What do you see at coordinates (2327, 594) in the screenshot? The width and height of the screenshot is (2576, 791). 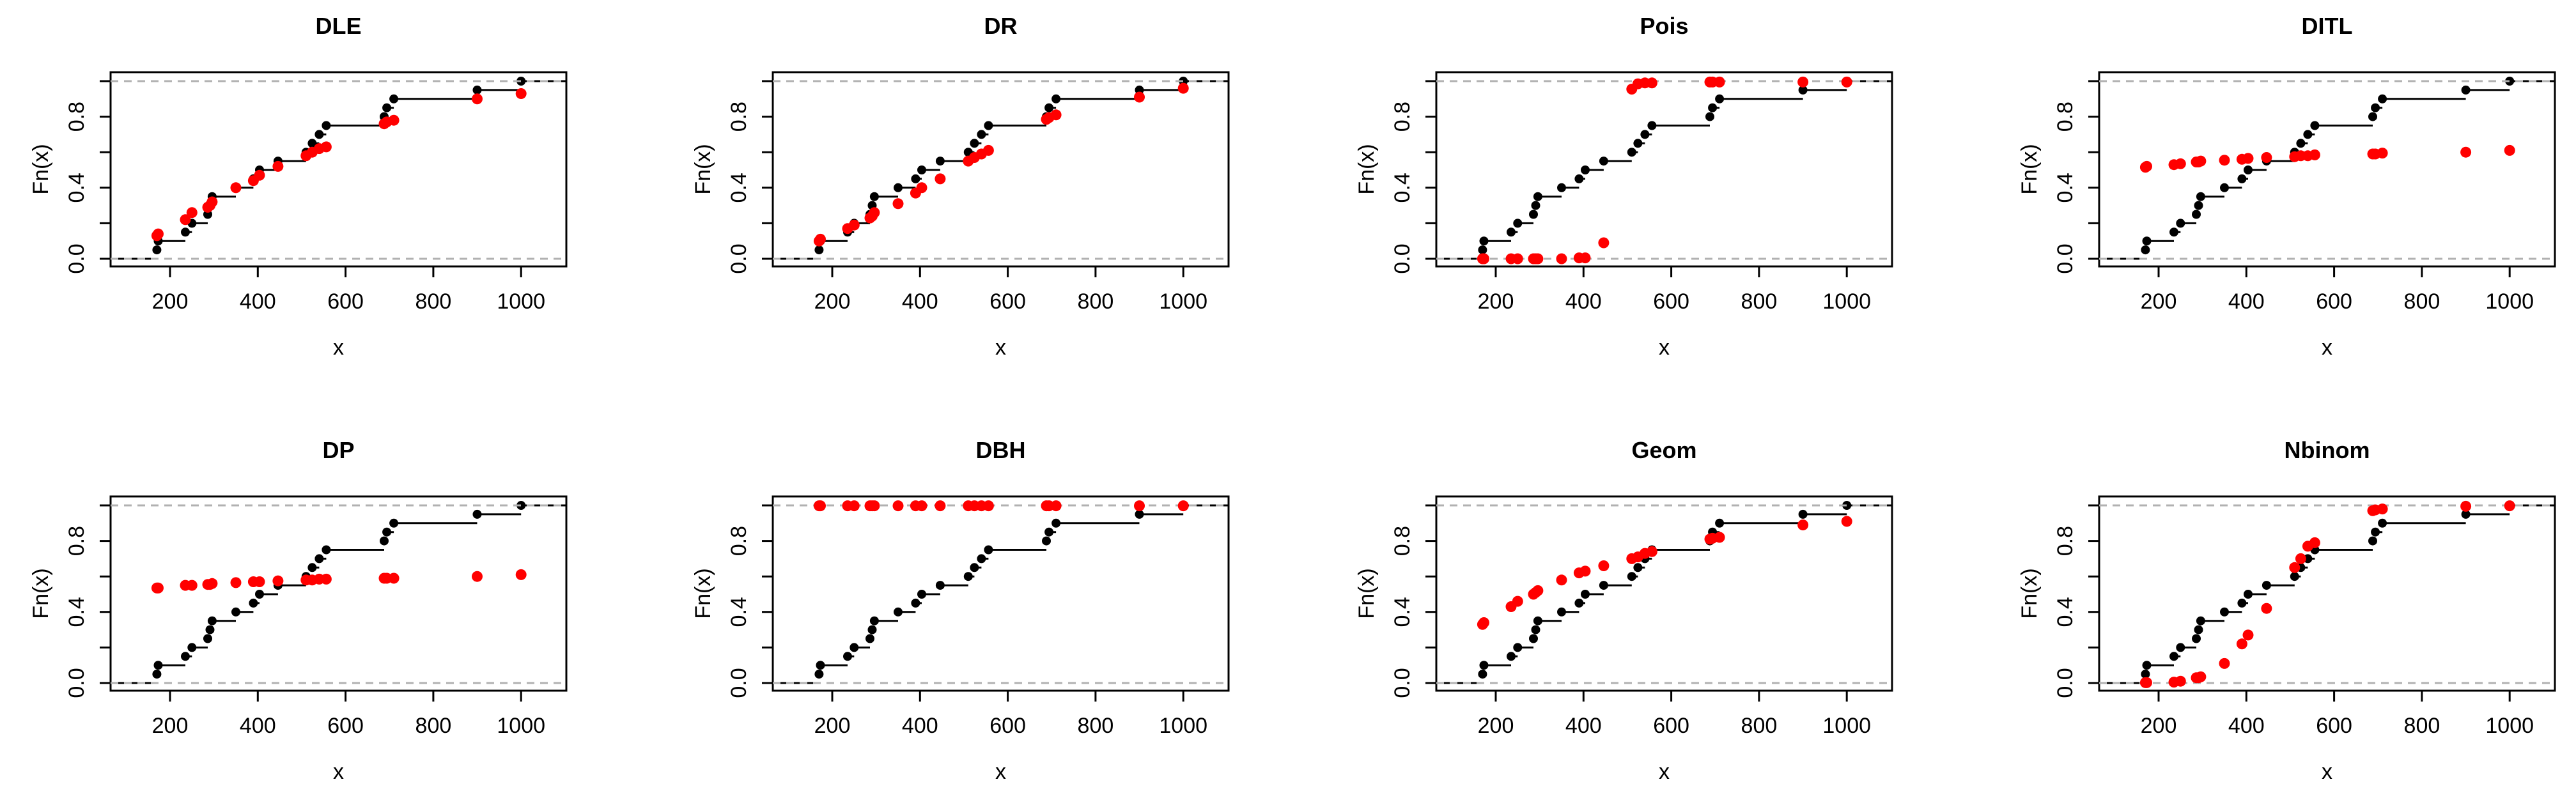 I see `ecdf-step-line` at bounding box center [2327, 594].